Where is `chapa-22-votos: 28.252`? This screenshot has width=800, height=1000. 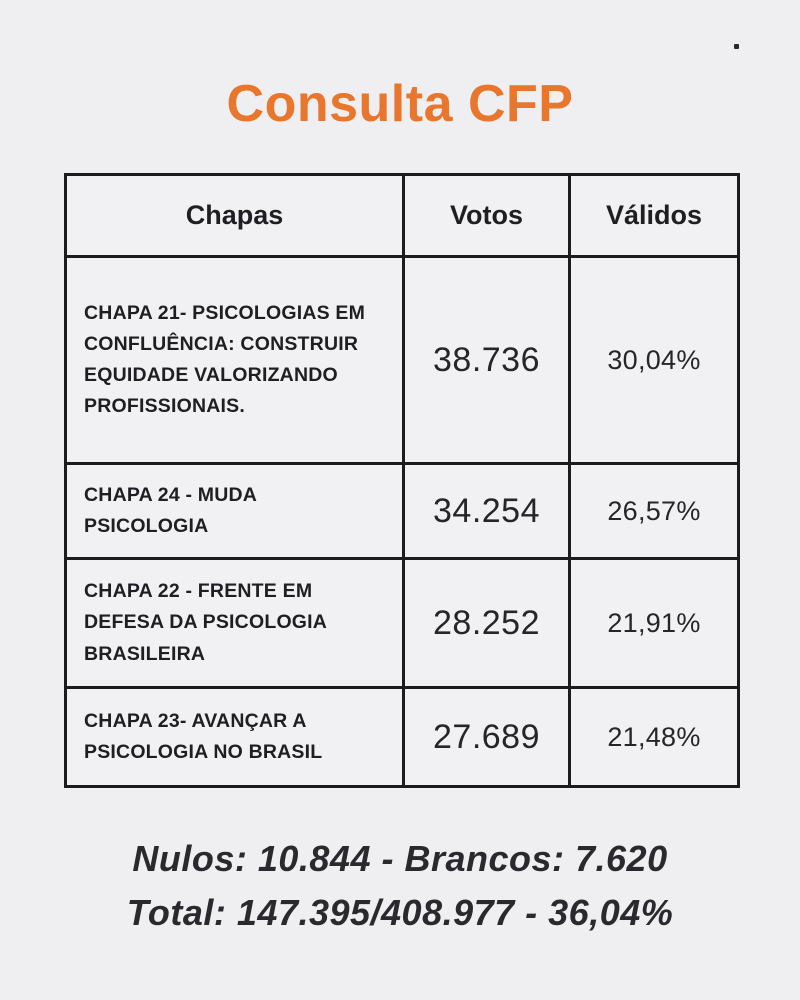
chapa-22-votos: 28.252 is located at coordinates (486, 623).